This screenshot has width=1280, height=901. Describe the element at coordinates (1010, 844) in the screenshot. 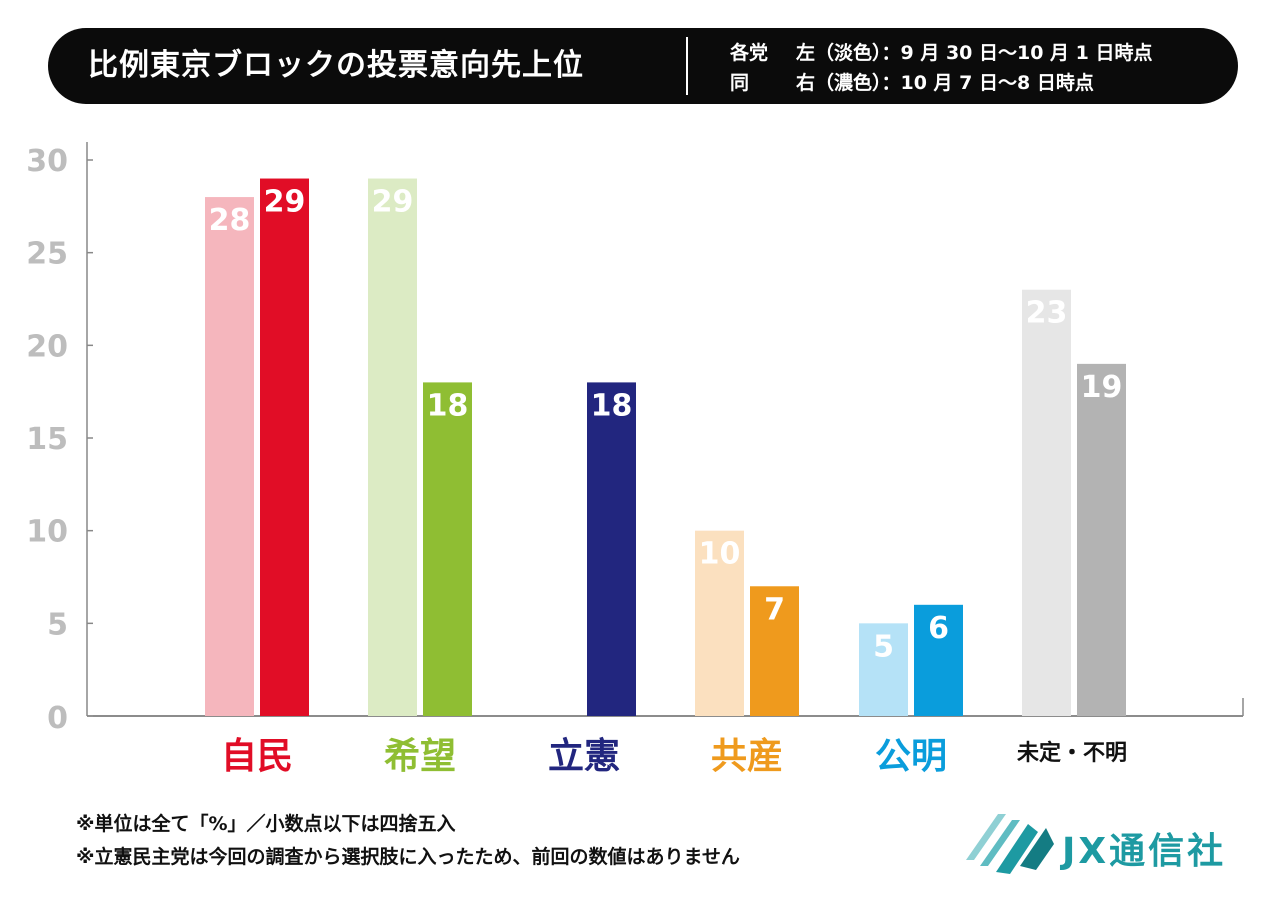

I see `jx-logo-icon` at that location.